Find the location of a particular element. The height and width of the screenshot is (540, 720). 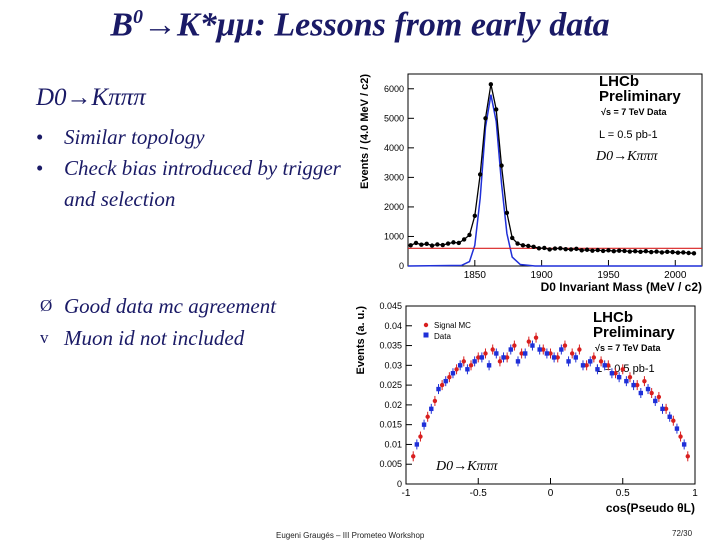

x-tick-label: 0.5 is located at coordinates (623, 493).